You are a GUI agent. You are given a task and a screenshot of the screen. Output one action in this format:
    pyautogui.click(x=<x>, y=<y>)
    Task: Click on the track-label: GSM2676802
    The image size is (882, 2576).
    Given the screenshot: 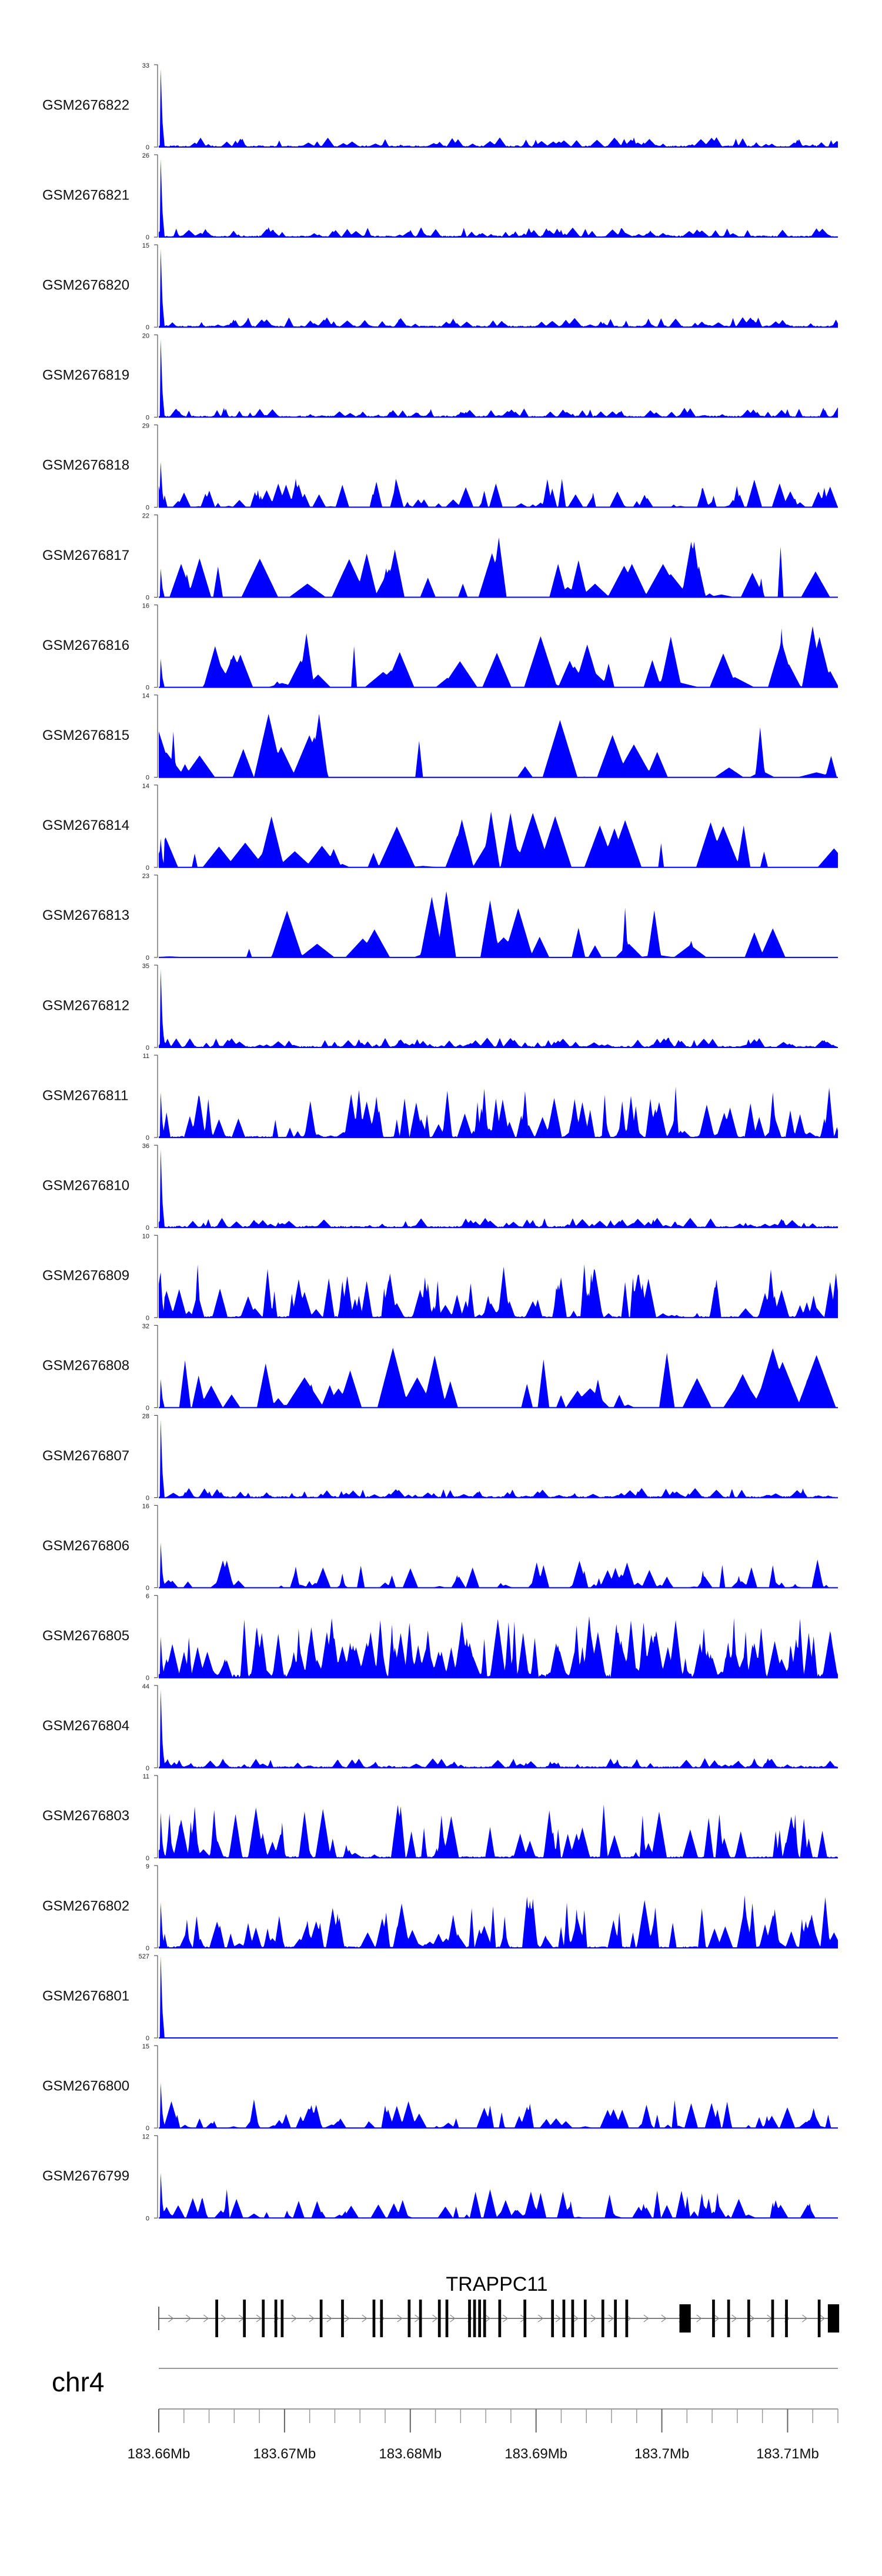 What is the action you would take?
    pyautogui.click(x=85, y=1906)
    